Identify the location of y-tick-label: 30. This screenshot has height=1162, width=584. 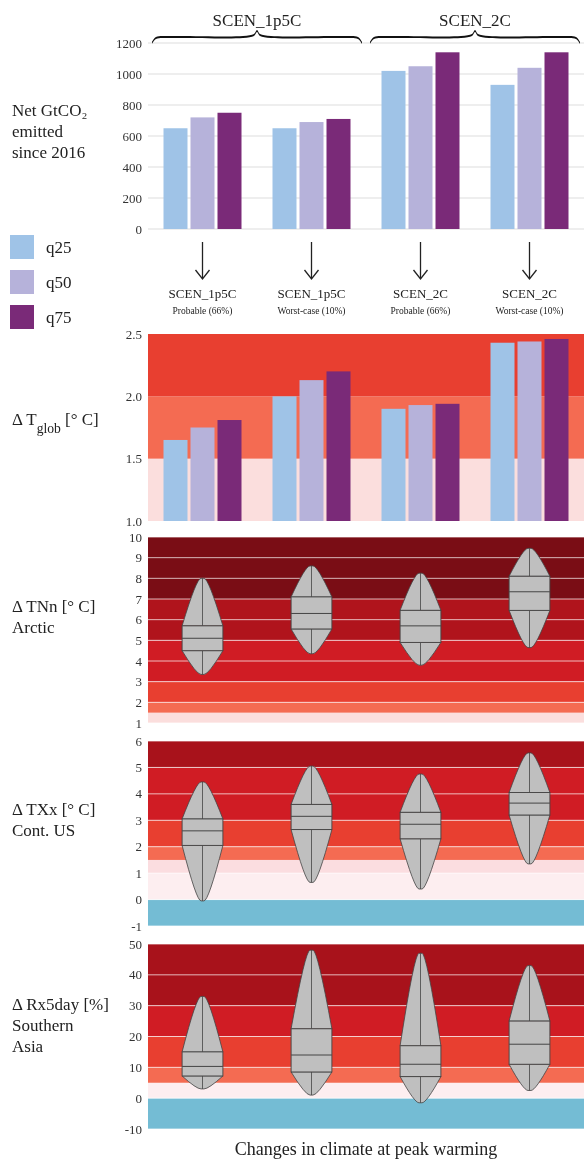
(135, 1006).